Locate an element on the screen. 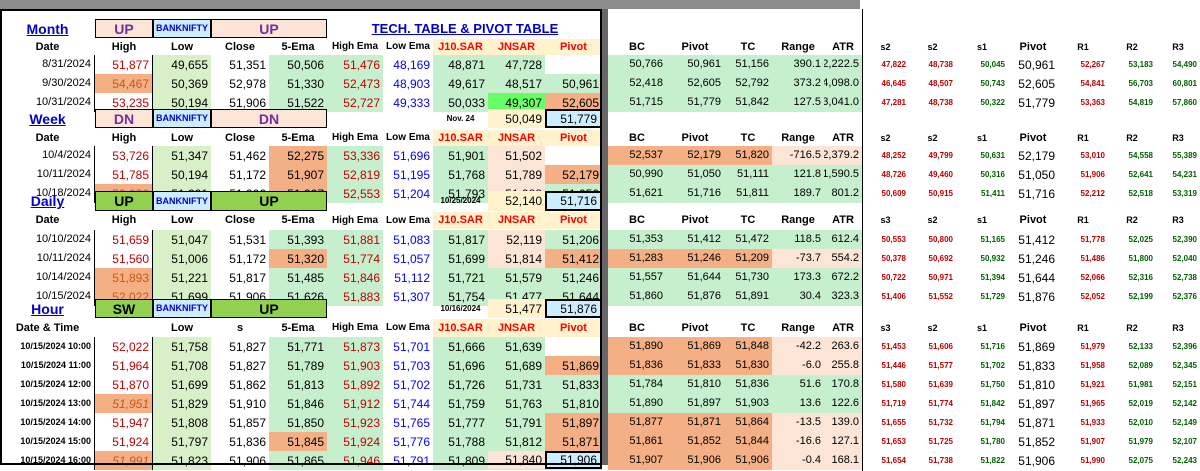  daily-row-0-lema: 51,083 is located at coordinates (411, 239).